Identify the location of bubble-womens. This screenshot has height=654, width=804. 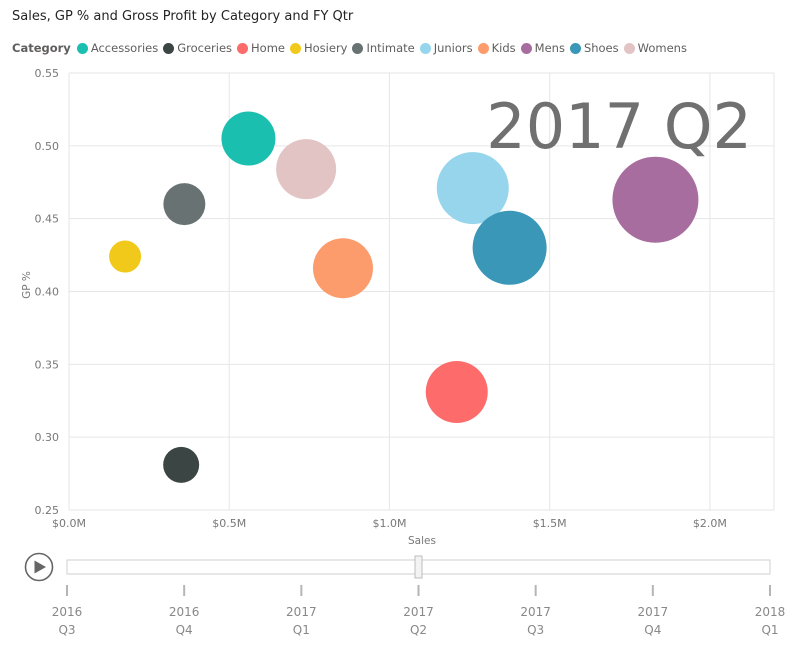
(306, 169).